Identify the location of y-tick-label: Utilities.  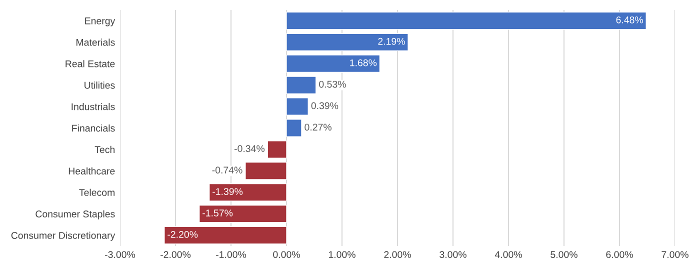
(99, 85).